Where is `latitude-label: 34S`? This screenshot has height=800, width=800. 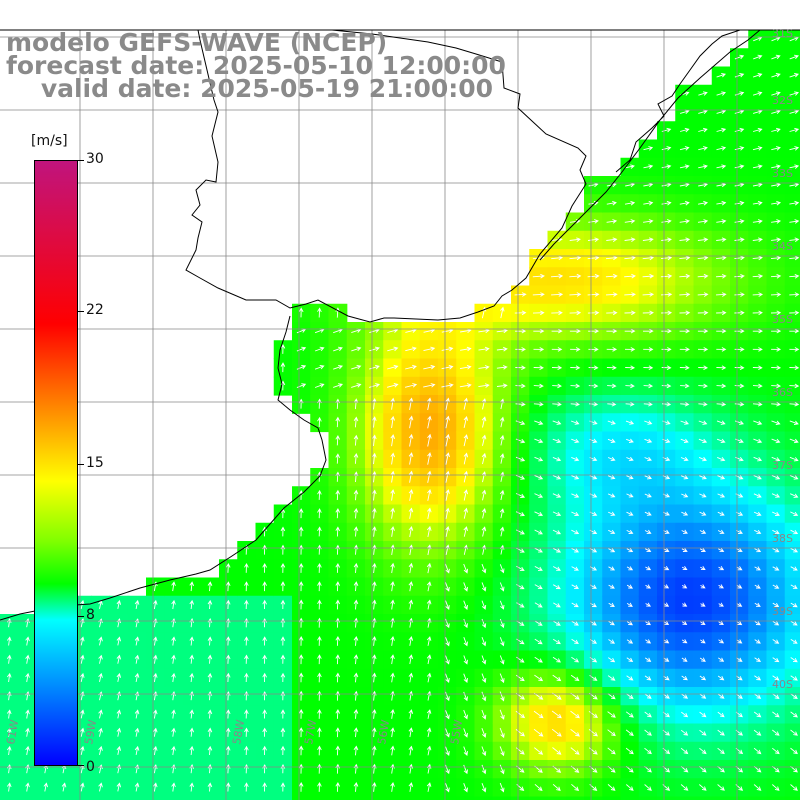
latitude-label: 34S is located at coordinates (782, 246).